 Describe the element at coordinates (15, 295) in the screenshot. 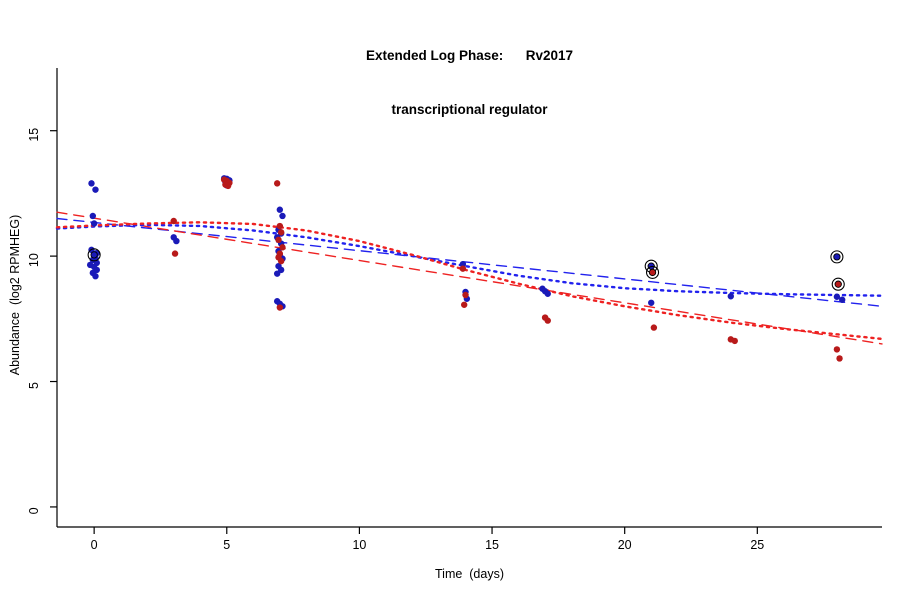

I see `y-axis-title: Abundance (log2 RPMHEG)` at that location.